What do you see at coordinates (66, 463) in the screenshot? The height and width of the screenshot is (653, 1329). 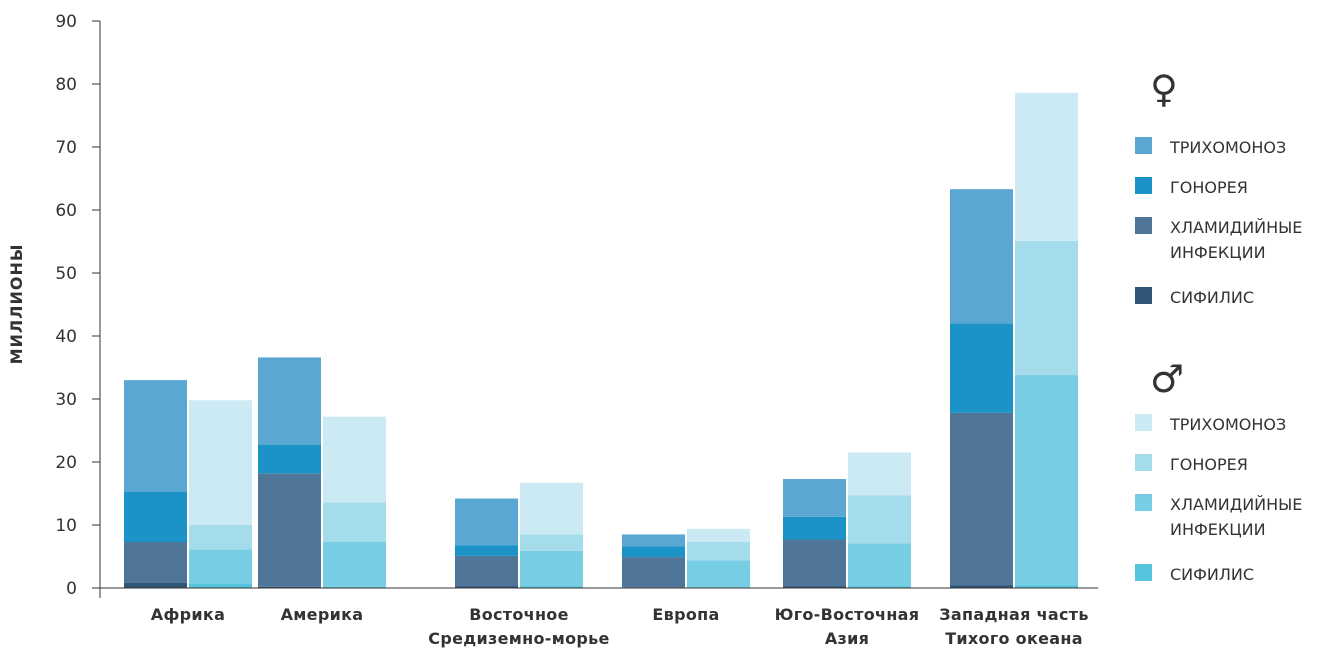 I see `y-tick-label: 20` at bounding box center [66, 463].